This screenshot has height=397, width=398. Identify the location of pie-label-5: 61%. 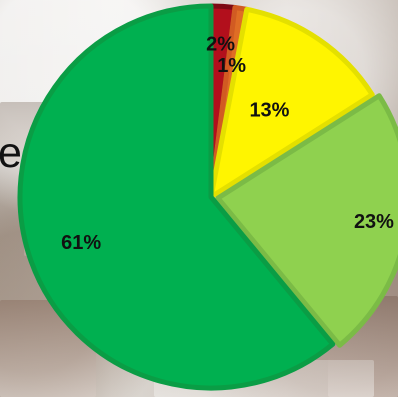
(81, 243).